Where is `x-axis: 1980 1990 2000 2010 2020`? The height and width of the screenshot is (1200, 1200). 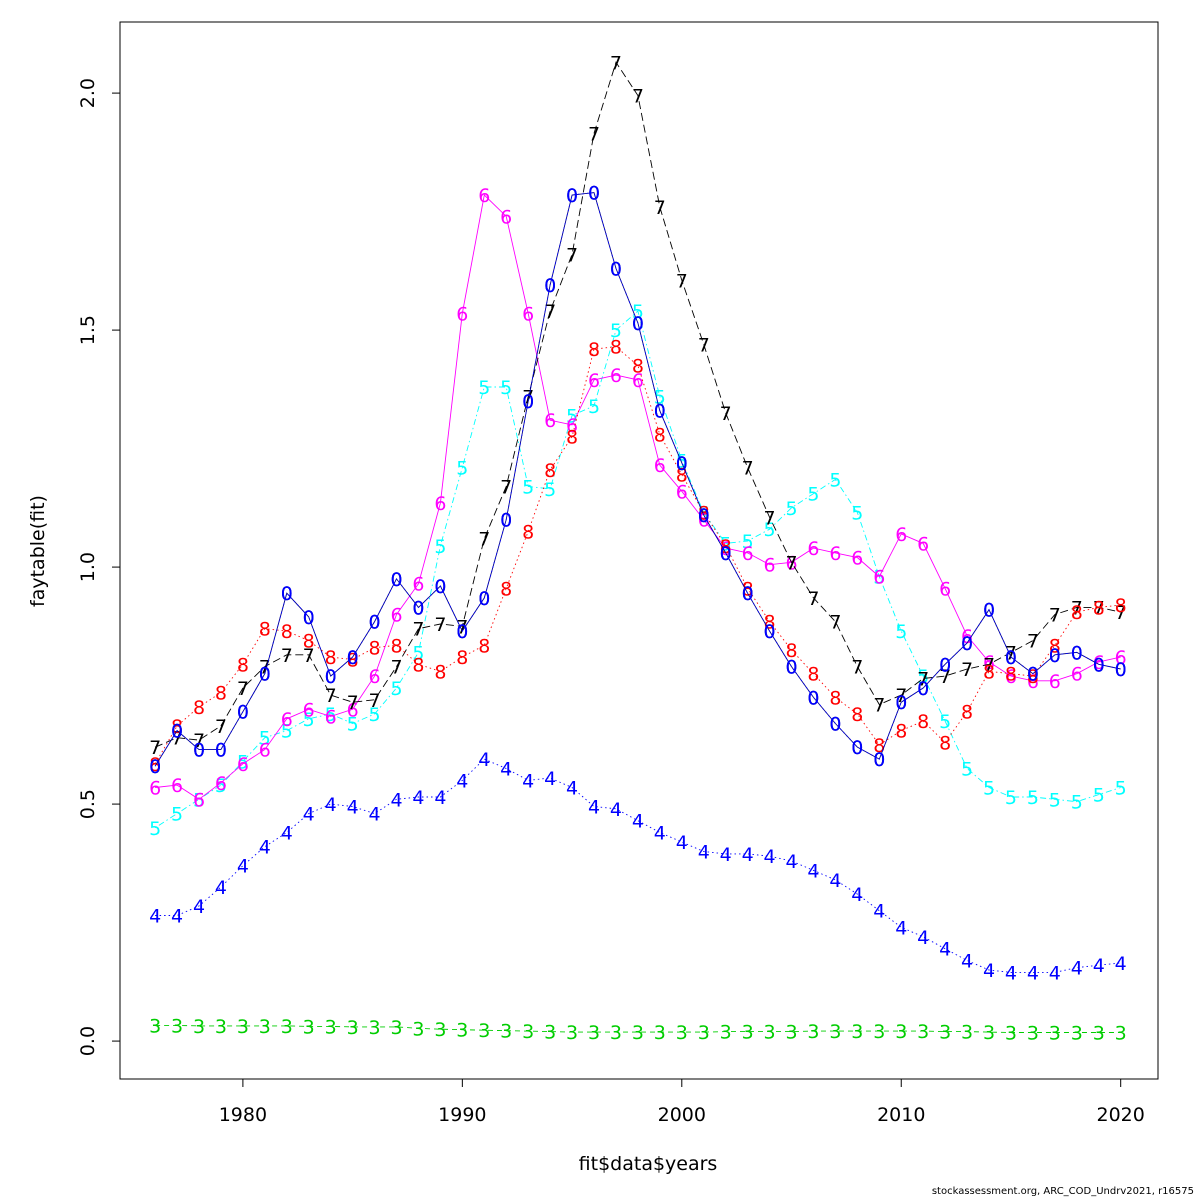 x-axis: 1980 1990 2000 2010 2020 is located at coordinates (682, 1102).